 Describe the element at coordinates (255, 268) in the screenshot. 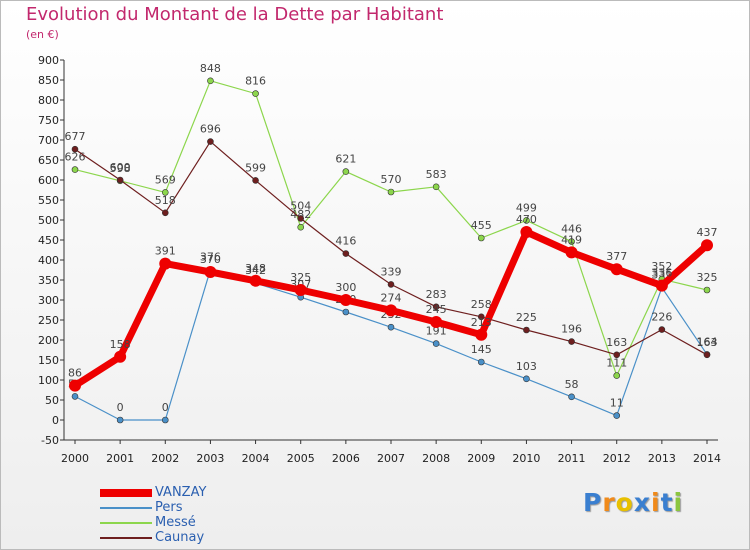

I see `data-label: 348` at that location.